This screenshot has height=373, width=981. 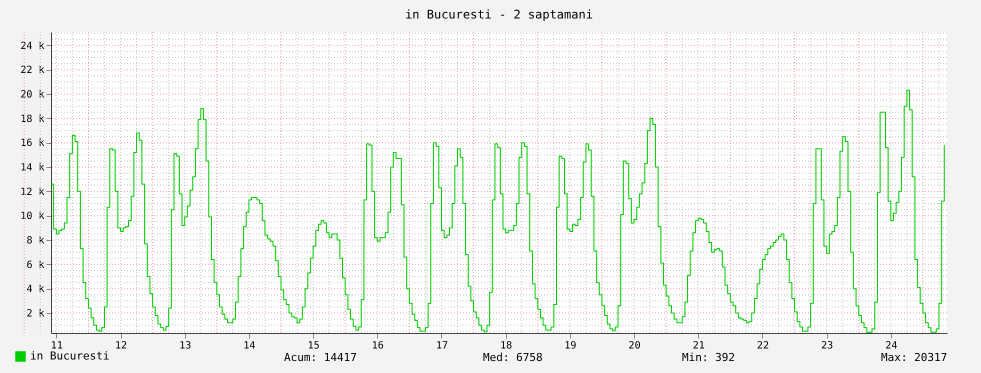 I want to click on x-tick-label: 14, so click(x=249, y=346).